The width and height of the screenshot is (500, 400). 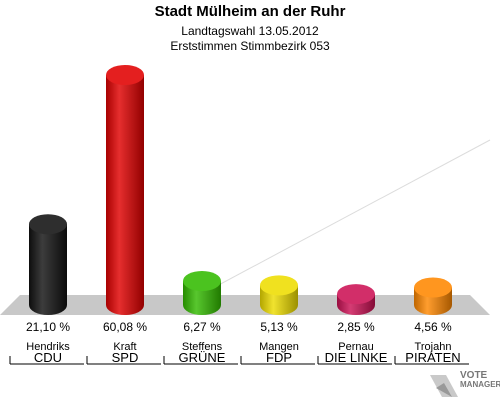 I want to click on candidate-label-spd: Kraft, so click(x=124, y=347).